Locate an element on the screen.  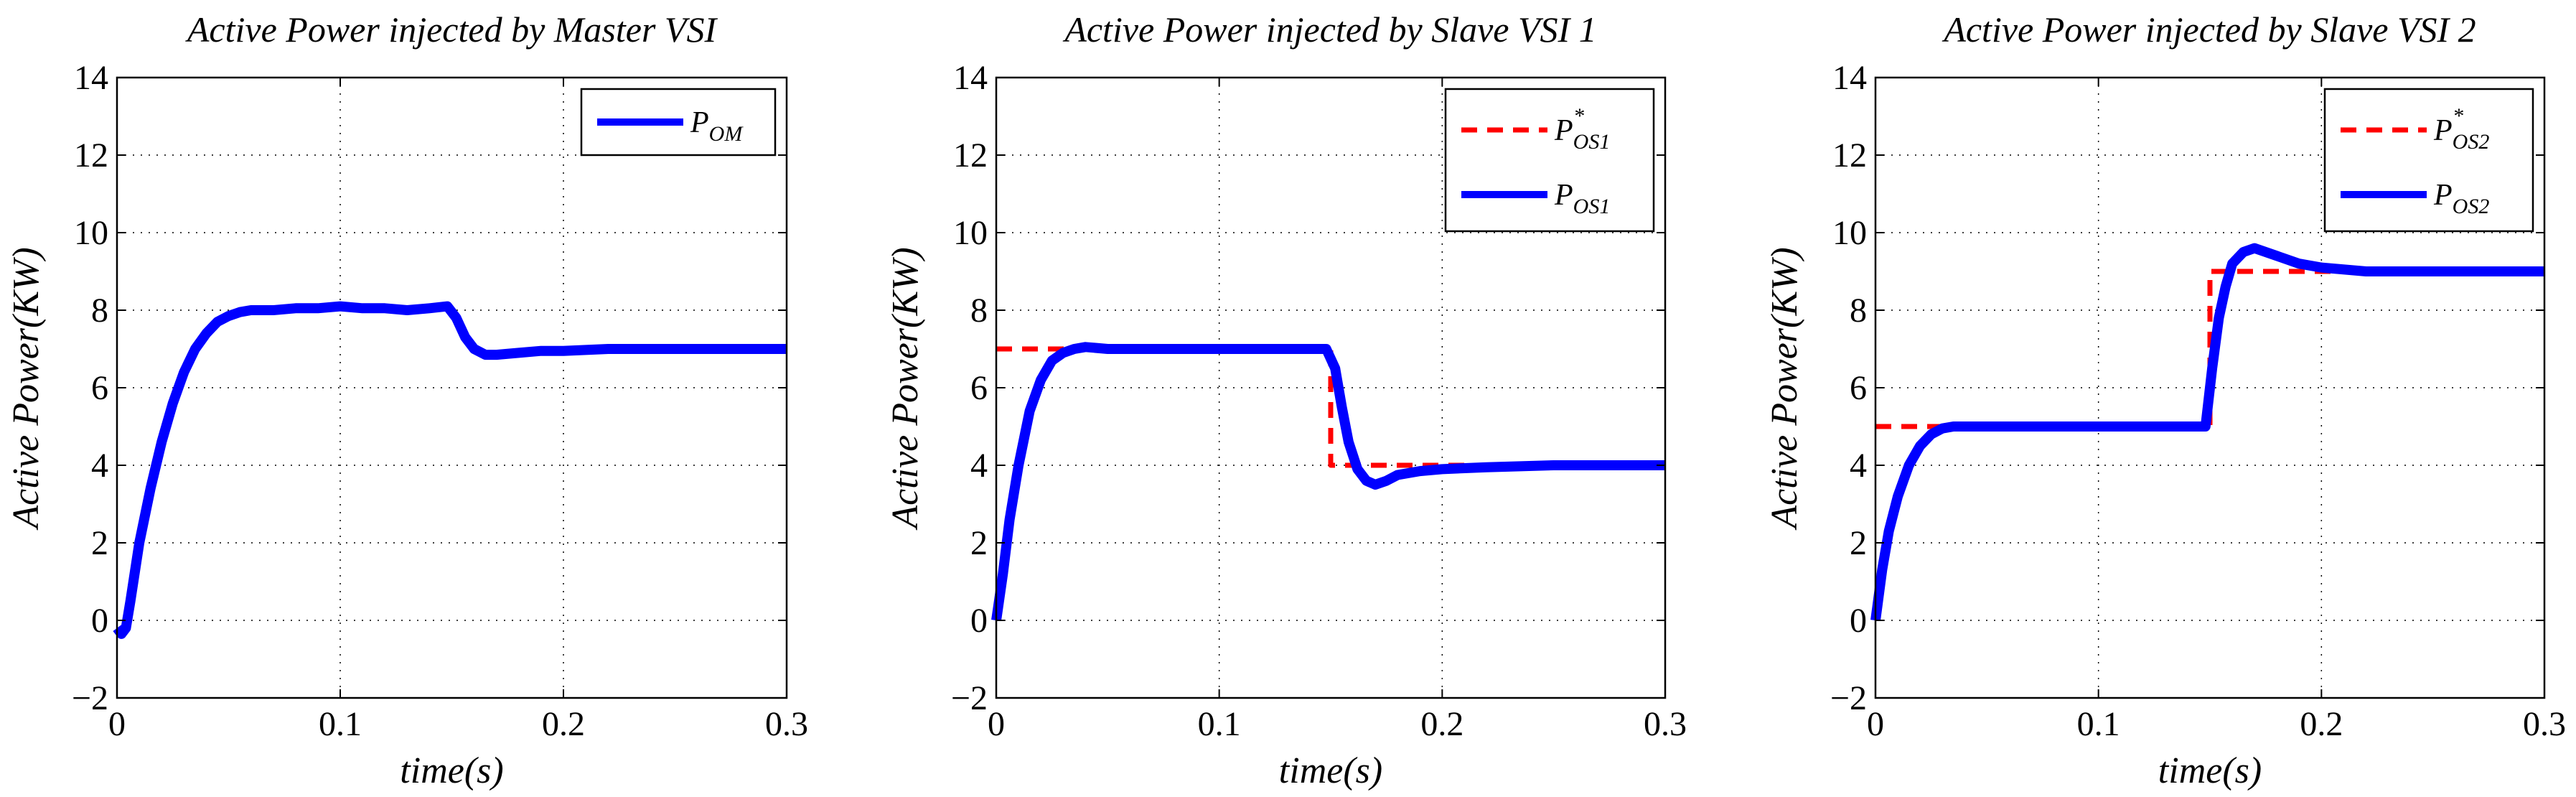
legend: POM is located at coordinates (679, 122).